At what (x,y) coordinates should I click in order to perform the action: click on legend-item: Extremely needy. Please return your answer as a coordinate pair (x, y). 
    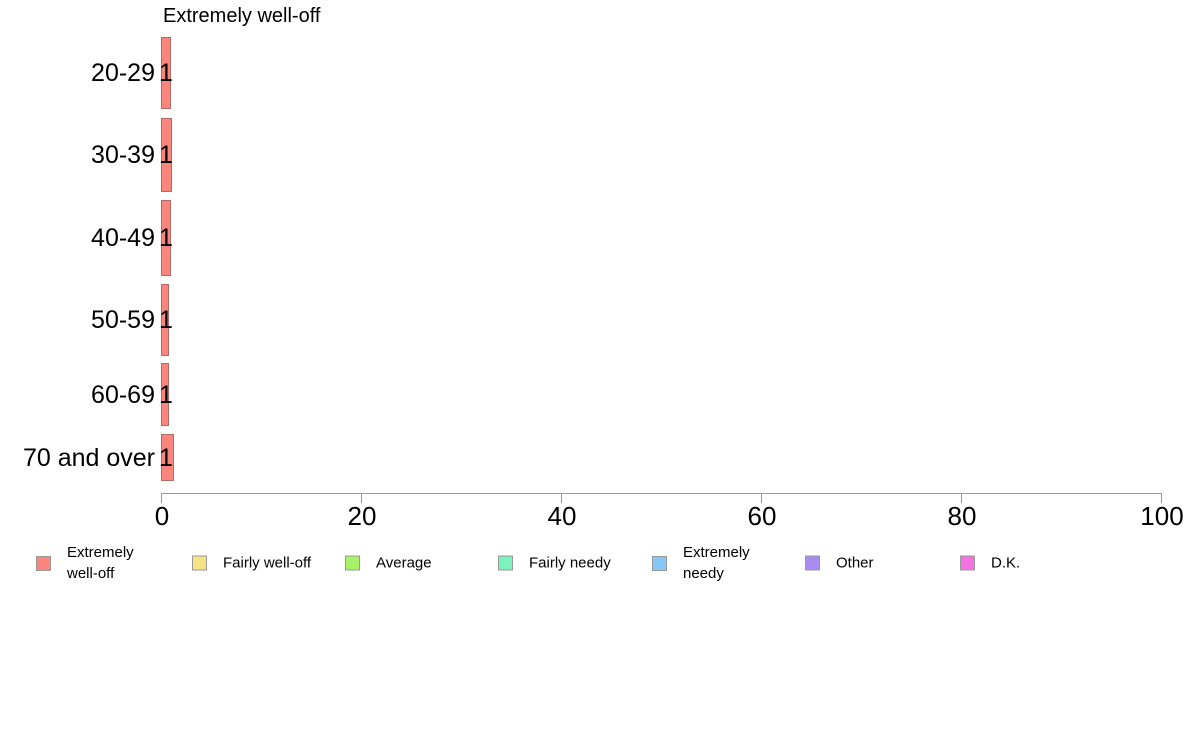
    Looking at the image, I should click on (713, 563).